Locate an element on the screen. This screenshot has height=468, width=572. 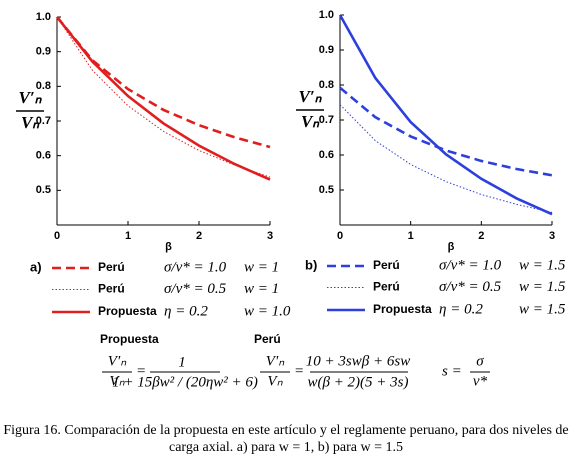
formula-rhs-den: 1 + 15βw² / (20ηw² + 6) is located at coordinates (185, 382).